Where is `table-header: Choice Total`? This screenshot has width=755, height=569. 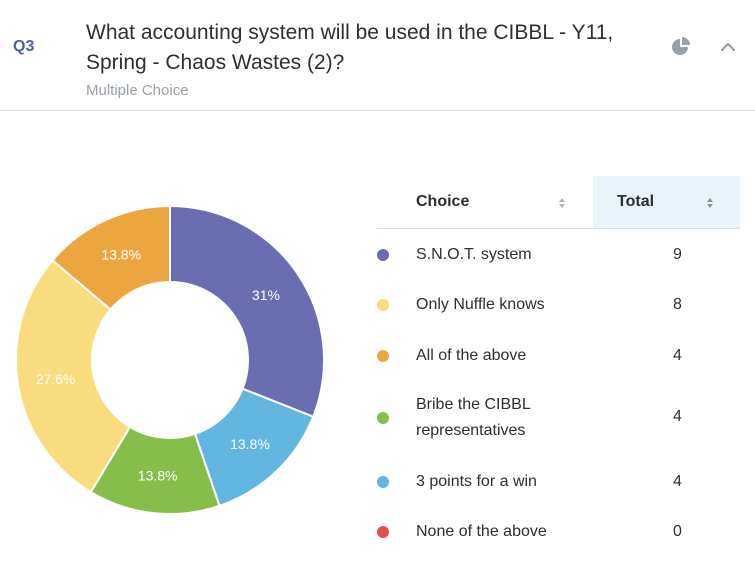 table-header: Choice Total is located at coordinates (558, 202).